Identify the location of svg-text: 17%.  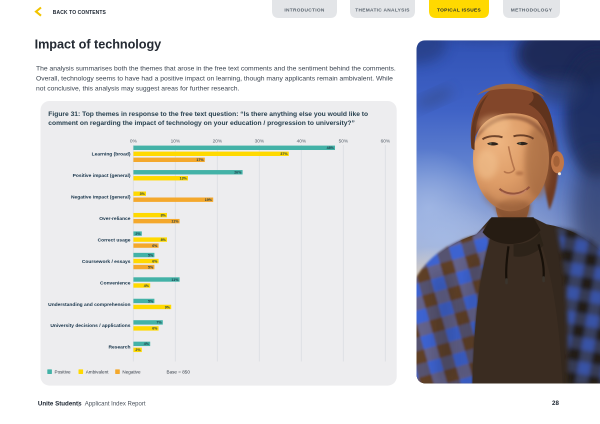
(200, 160).